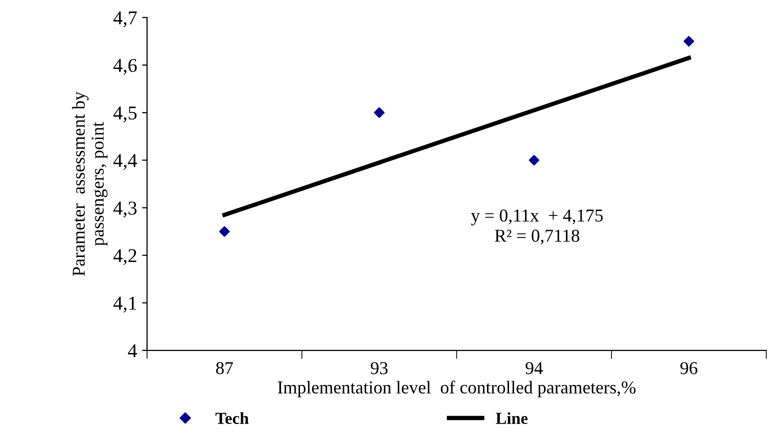  What do you see at coordinates (125, 210) in the screenshot?
I see `y-tick-label: 4,3` at bounding box center [125, 210].